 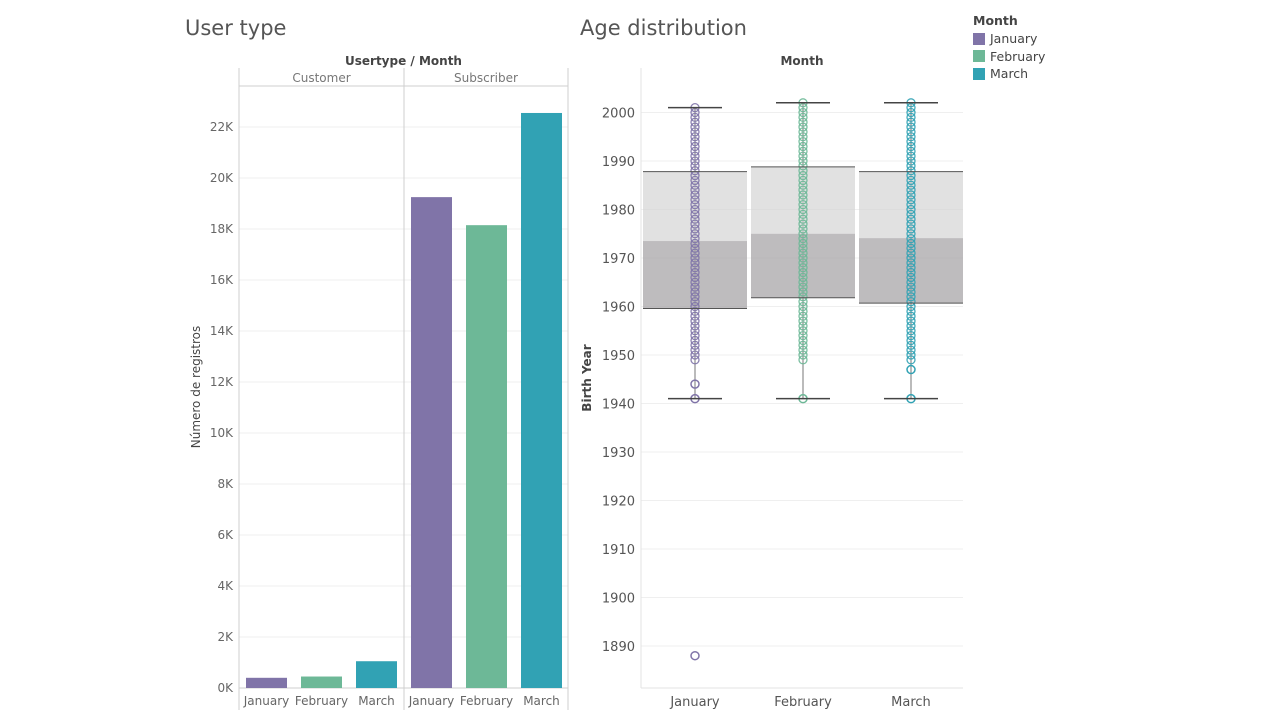 What do you see at coordinates (222, 229) in the screenshot?
I see `y-tick-label: 18K` at bounding box center [222, 229].